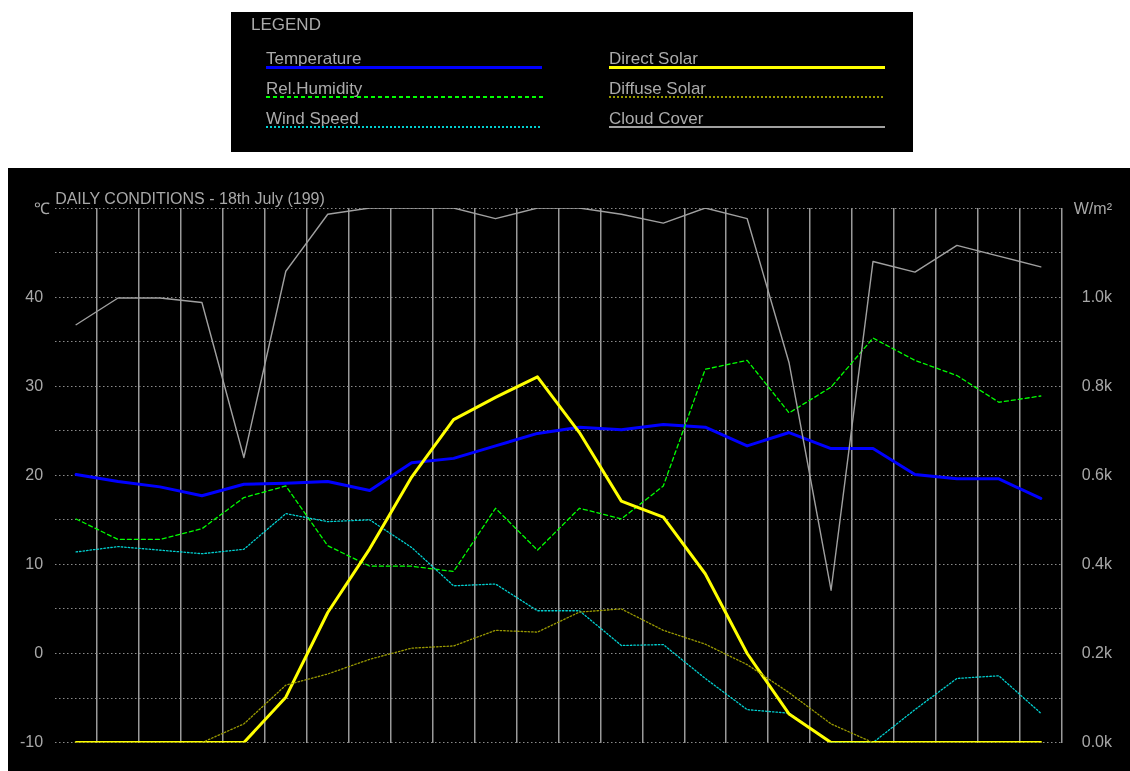  Describe the element at coordinates (313, 119) in the screenshot. I see `legend-label: Wind Speed` at that location.